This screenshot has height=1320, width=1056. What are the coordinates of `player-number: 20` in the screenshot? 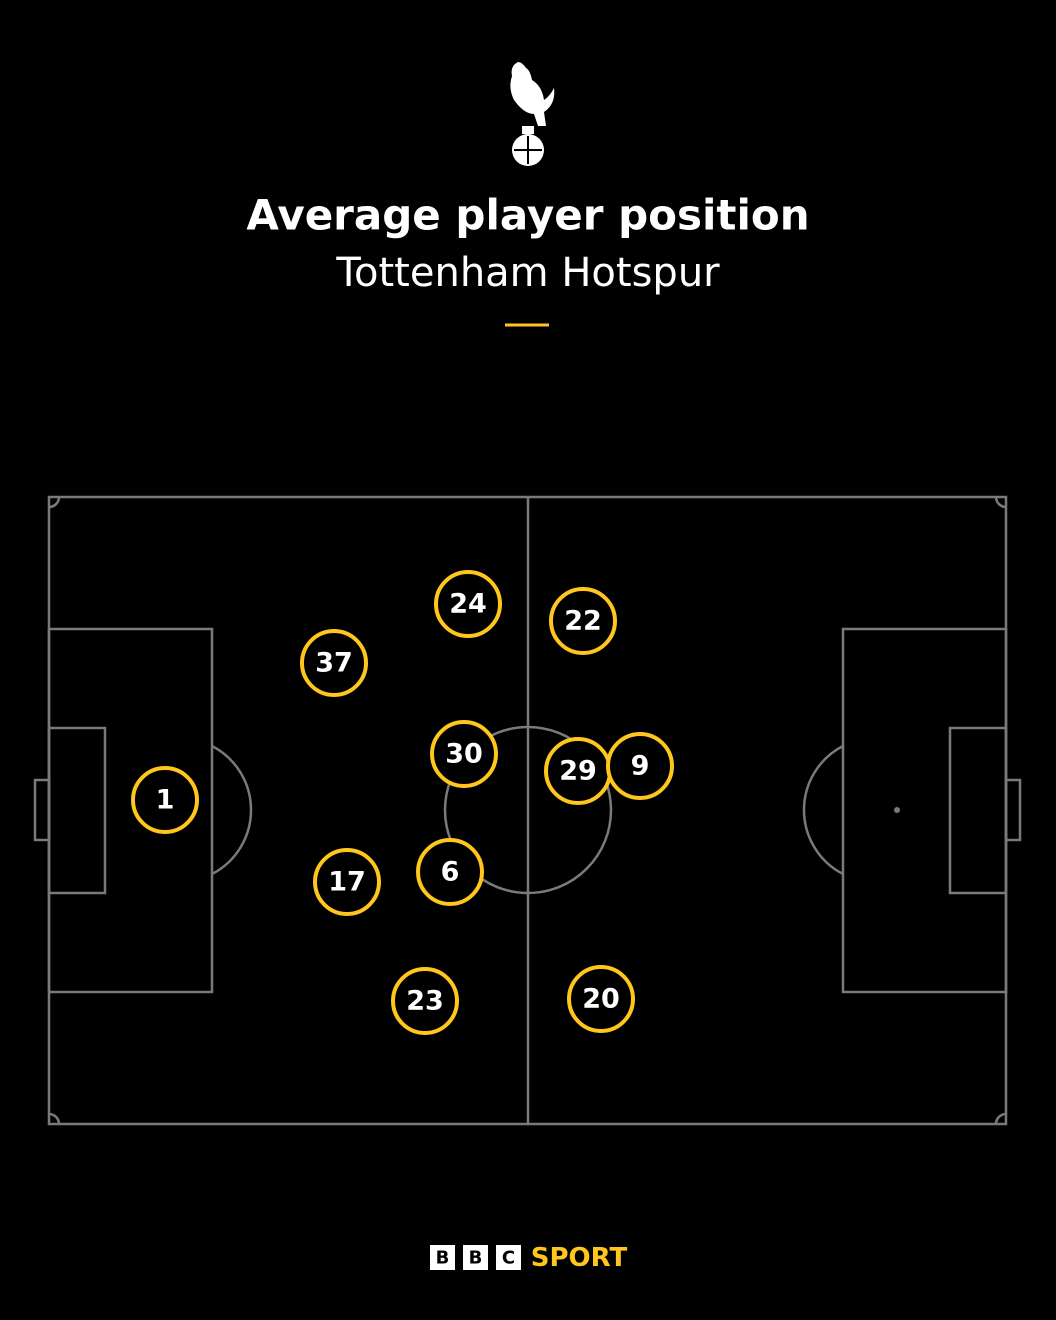 It's located at (601, 999).